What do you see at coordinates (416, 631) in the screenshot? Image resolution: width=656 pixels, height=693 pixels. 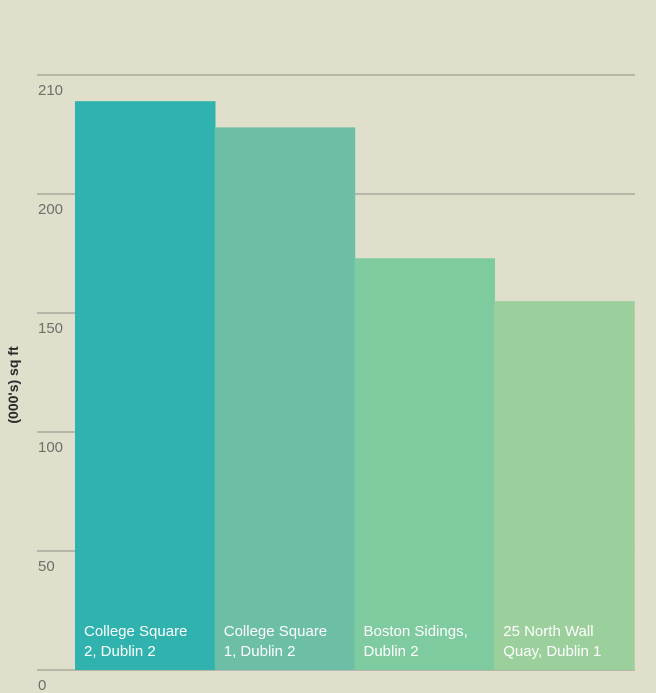 I see `bar-label-3-line-1: Boston Sidings,` at bounding box center [416, 631].